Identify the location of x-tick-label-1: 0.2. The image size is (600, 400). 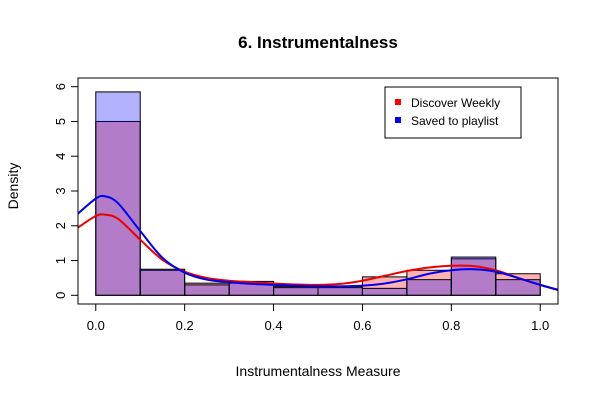
(185, 325).